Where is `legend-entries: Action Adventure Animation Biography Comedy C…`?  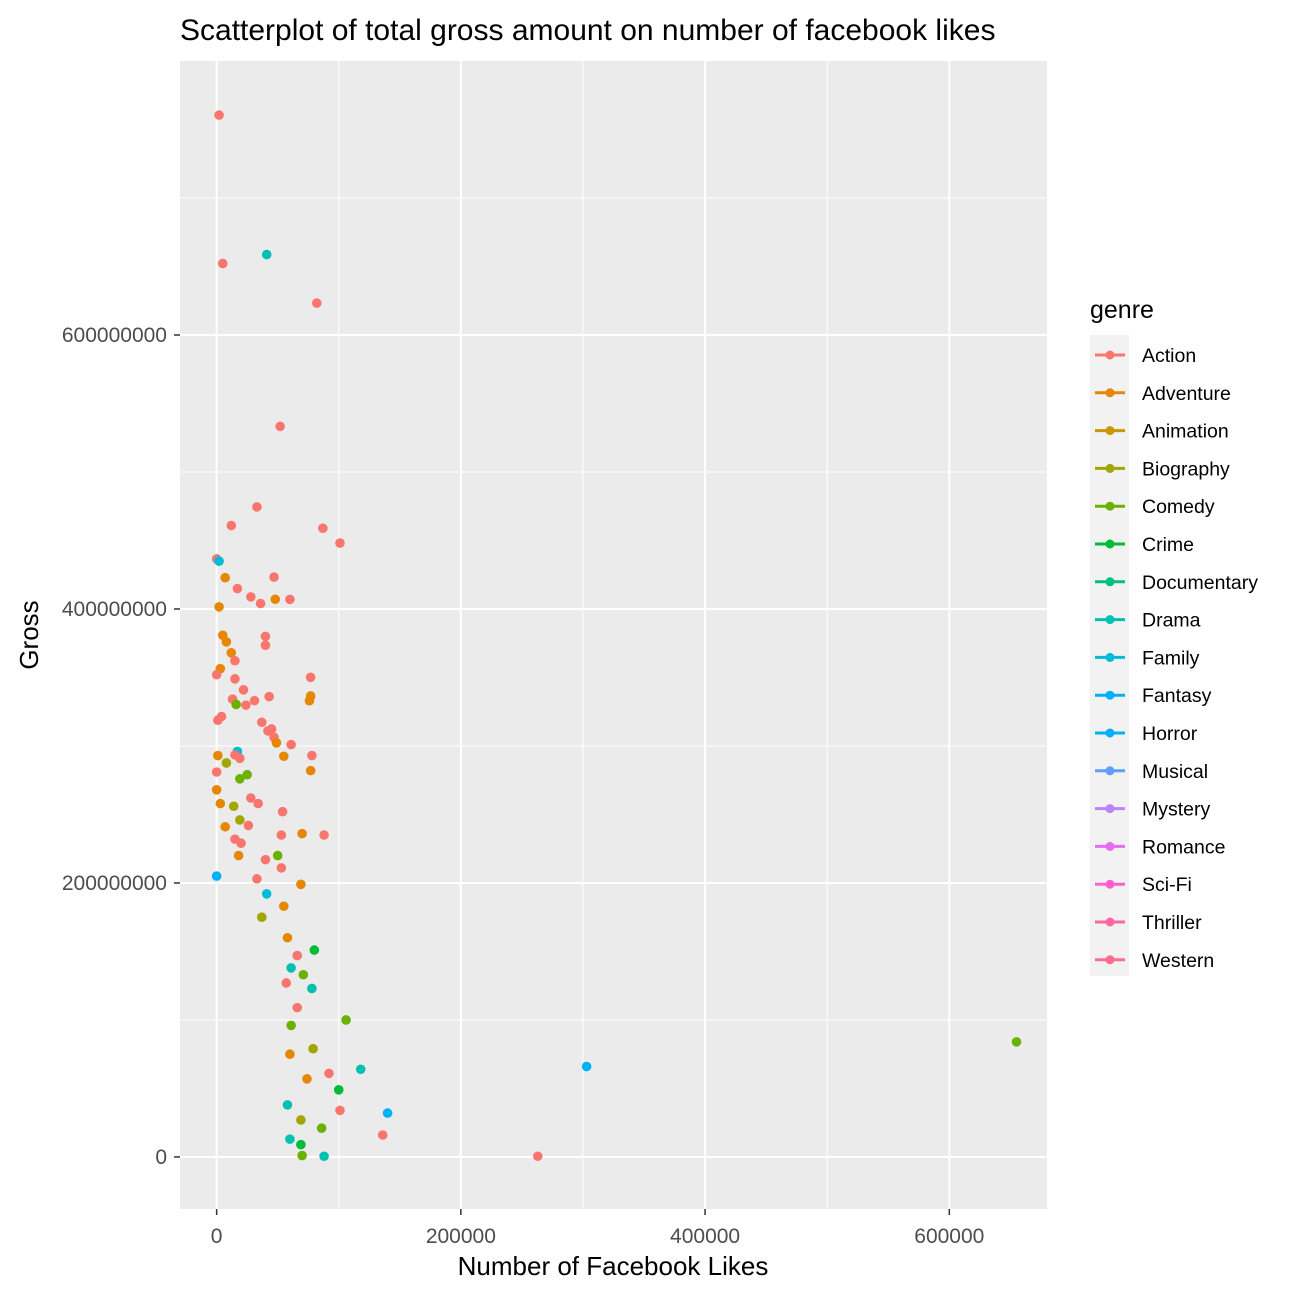
legend-entries: Action Adventure Animation Biography Comedy C… is located at coordinates (1176, 658).